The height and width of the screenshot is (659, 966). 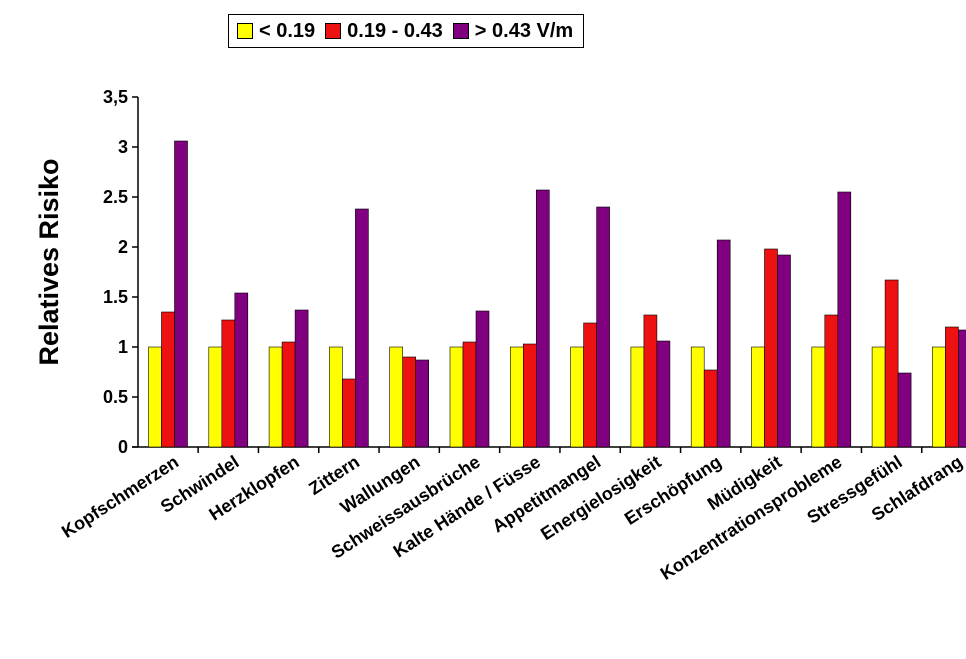 I want to click on legend-item-mid: 0.19 - 0.43, so click(x=384, y=31).